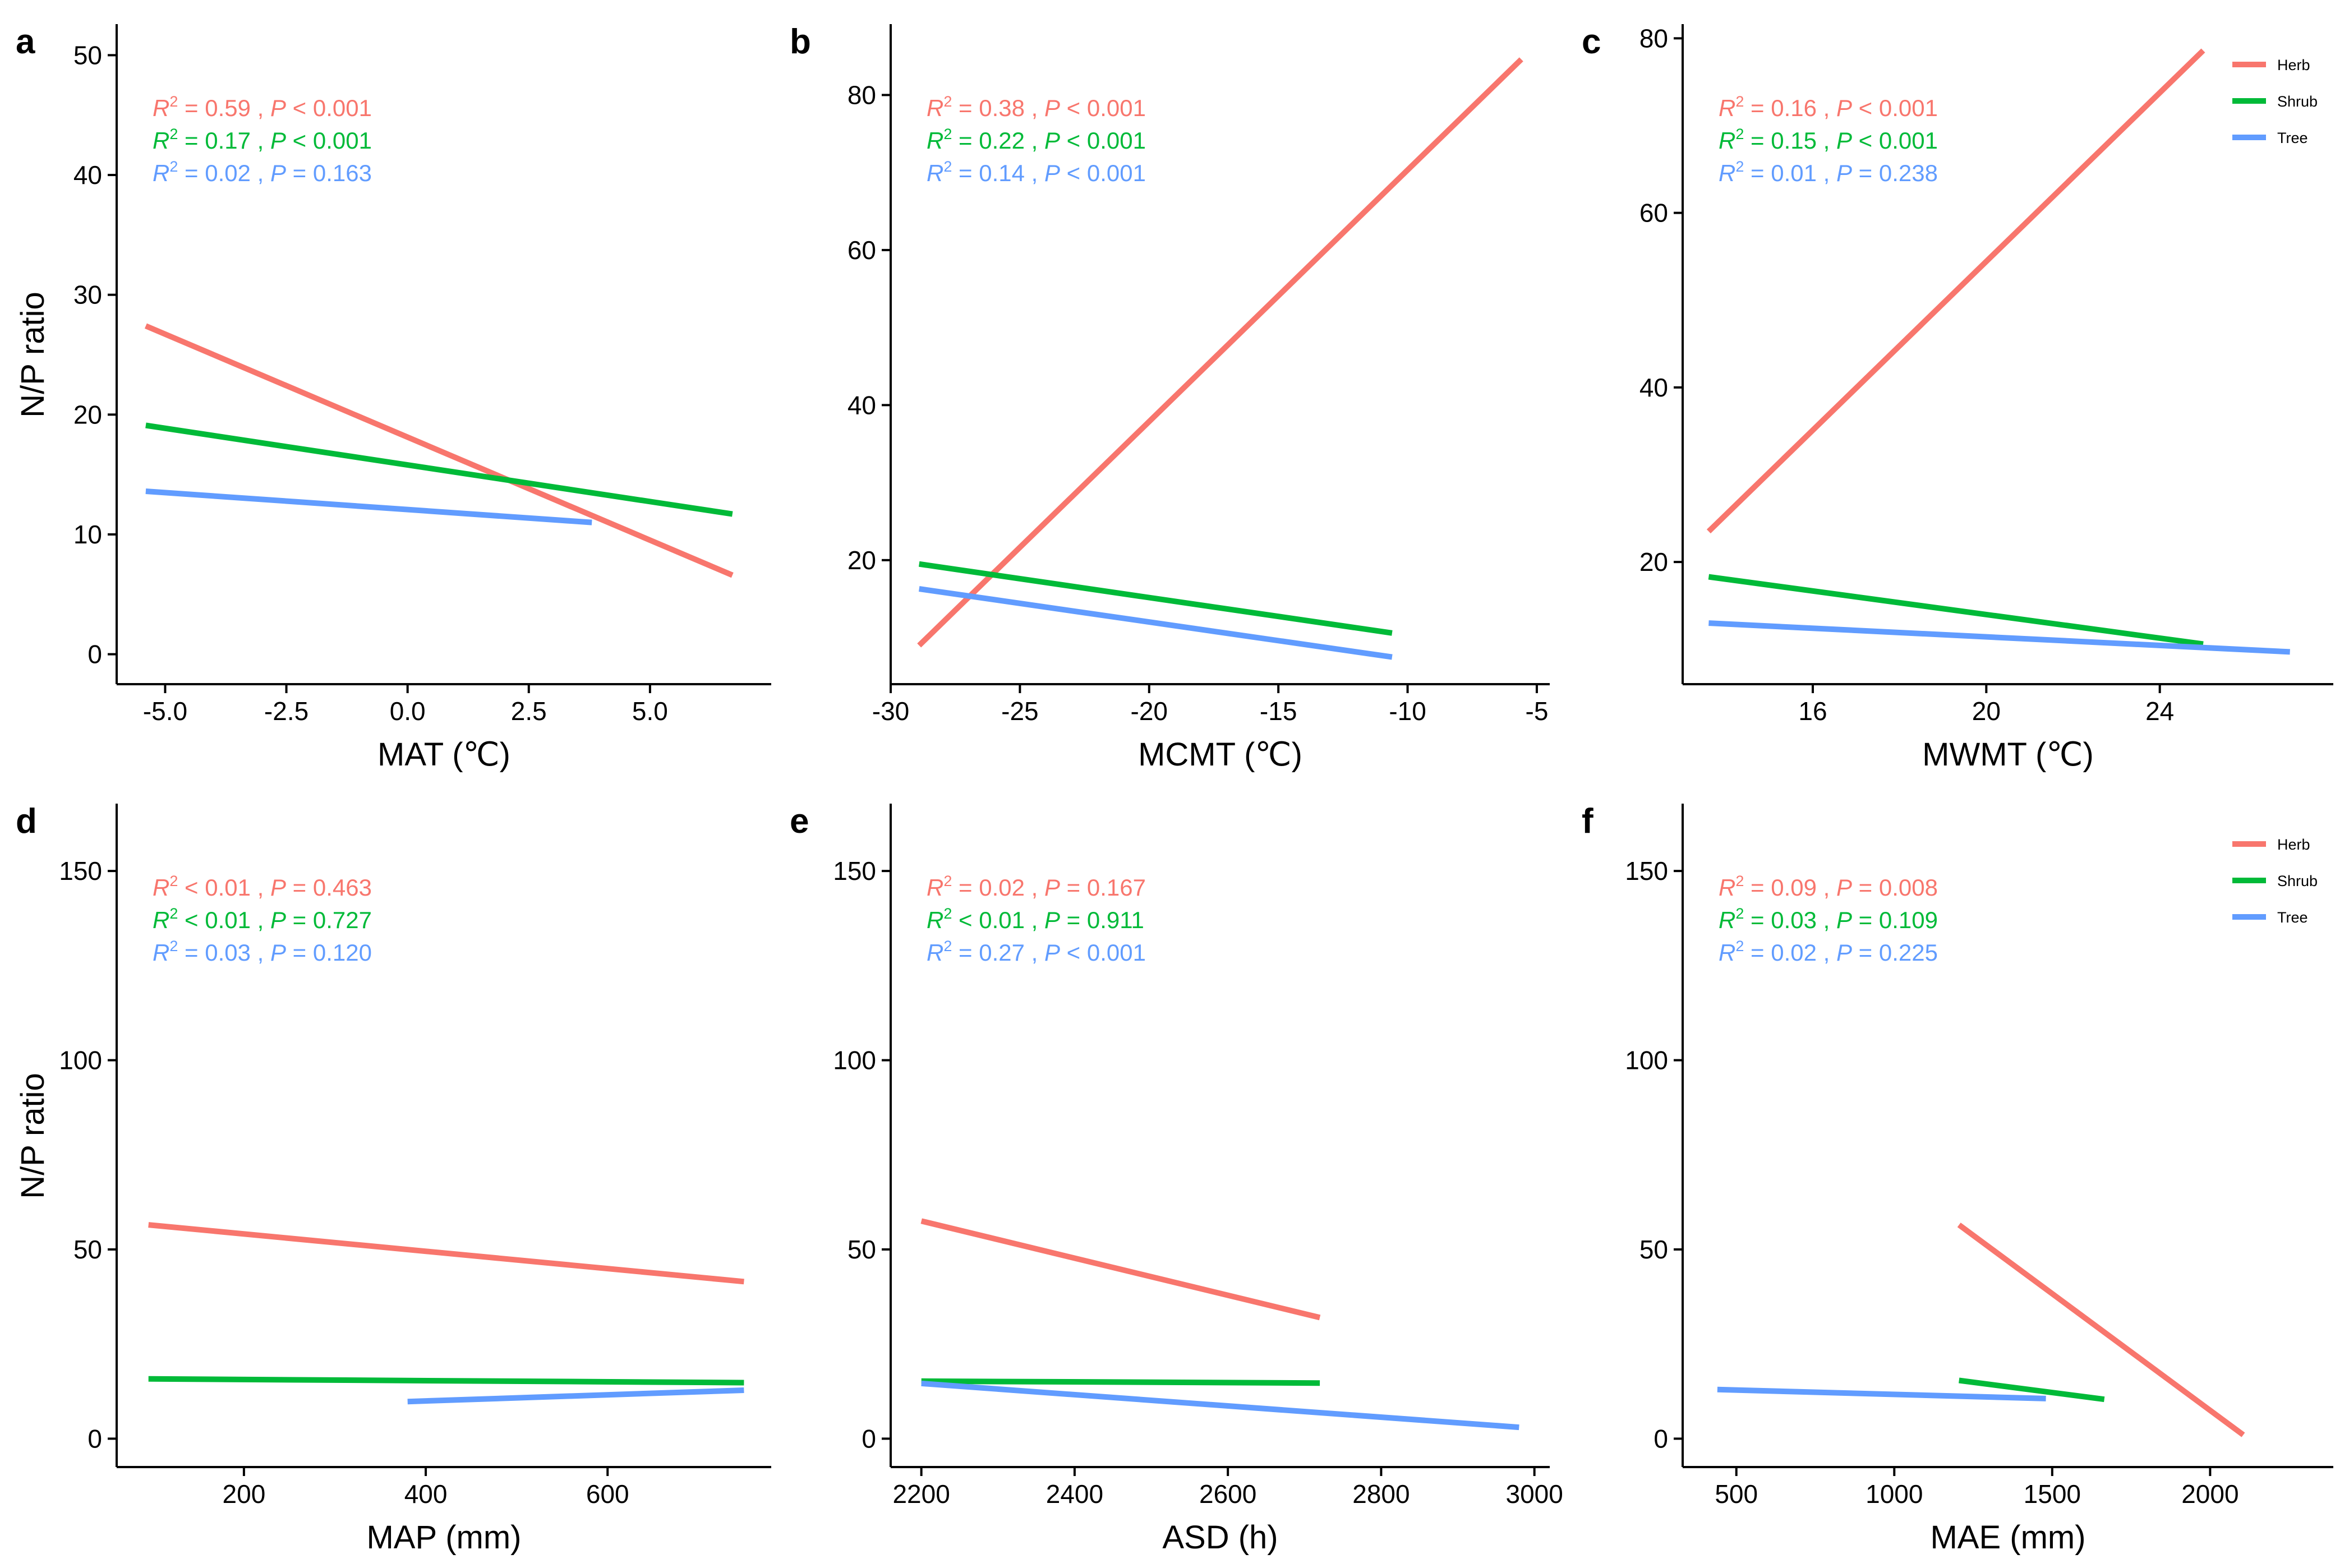 This screenshot has width=2349, height=1568. I want to click on x-axis-title: MAE (mm), so click(2008, 1537).